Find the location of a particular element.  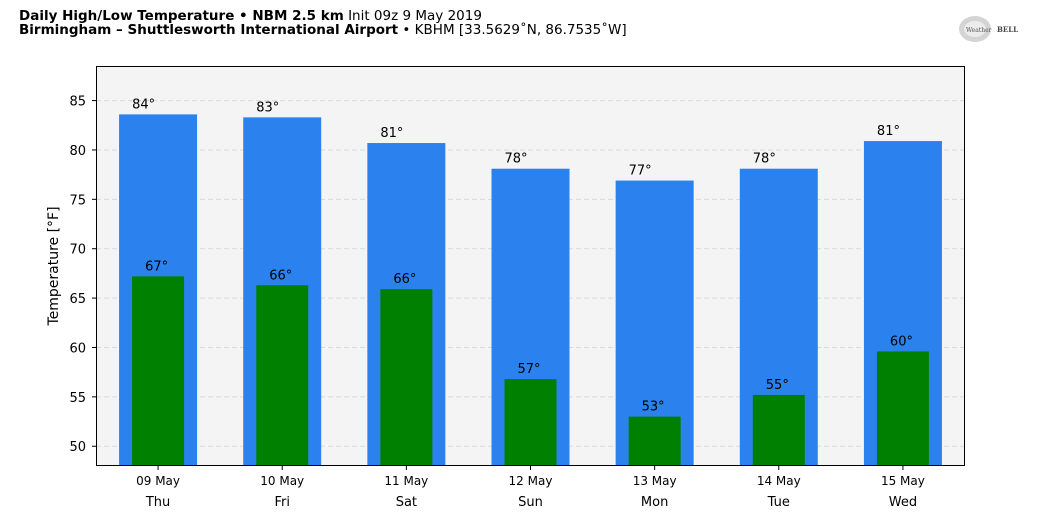

y-axis: 50 55 60 65 70 75 80 85 is located at coordinates (82, 275).